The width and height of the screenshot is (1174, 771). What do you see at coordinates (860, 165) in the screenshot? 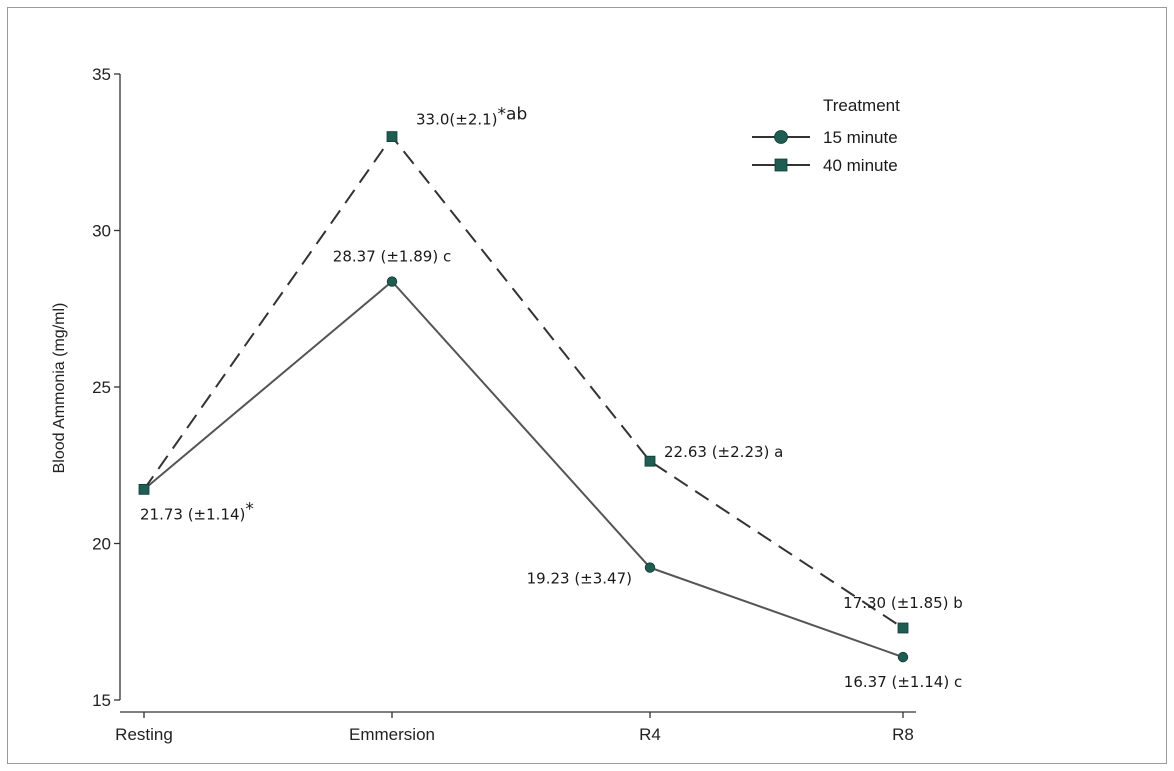
I see `legend-label: 40 minute` at bounding box center [860, 165].